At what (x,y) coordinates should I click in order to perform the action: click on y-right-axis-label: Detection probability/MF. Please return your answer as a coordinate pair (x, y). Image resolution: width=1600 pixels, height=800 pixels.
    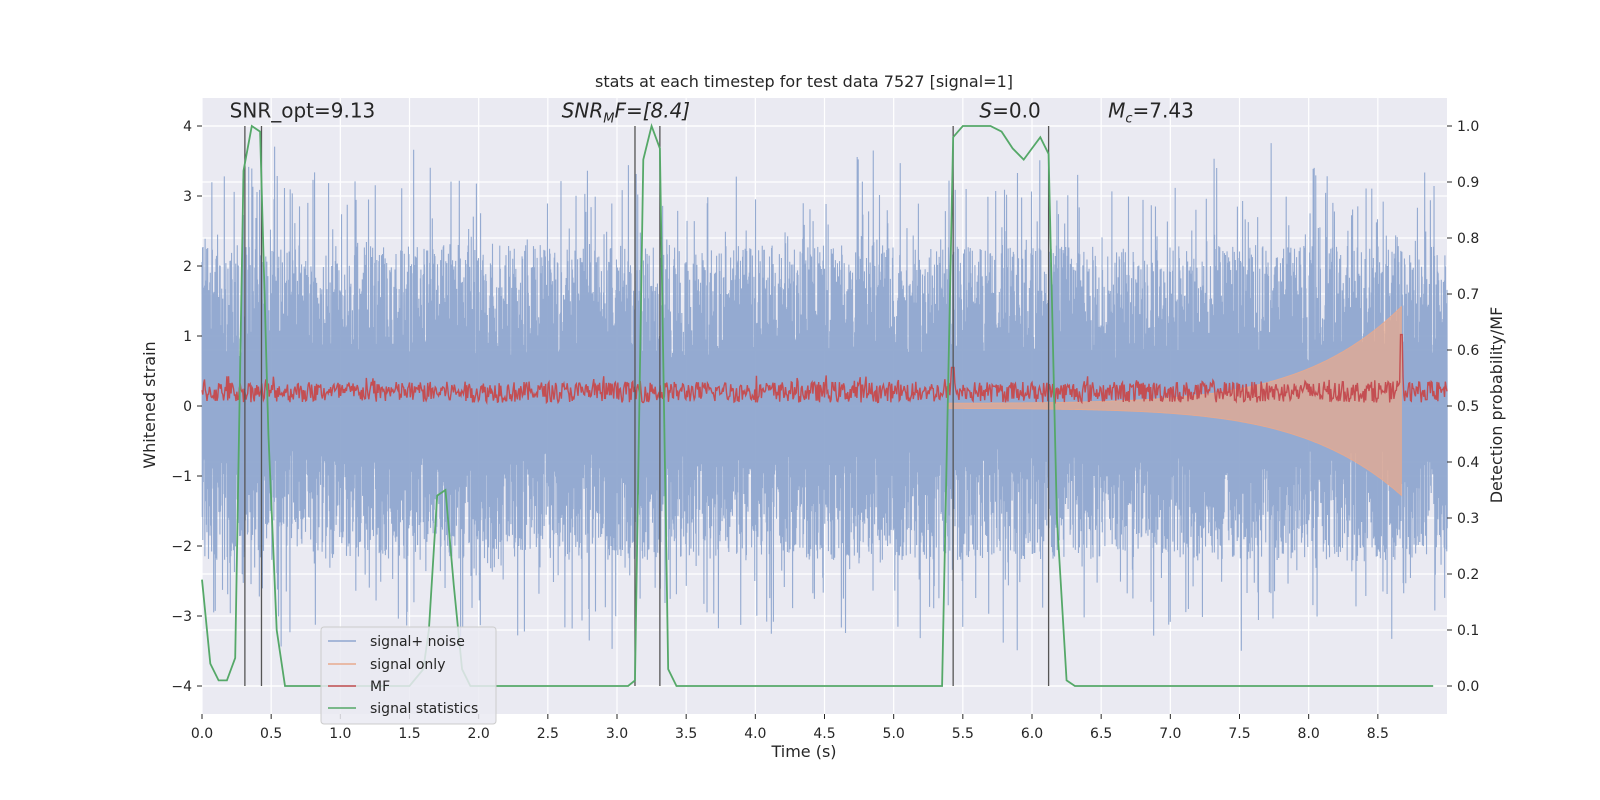
    Looking at the image, I should click on (1496, 405).